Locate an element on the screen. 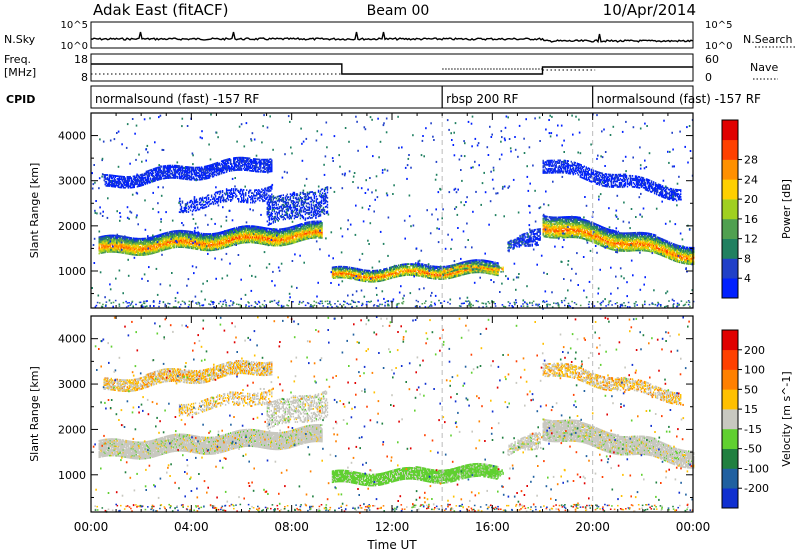  colorbar-tick-label: 16 is located at coordinates (751, 219).